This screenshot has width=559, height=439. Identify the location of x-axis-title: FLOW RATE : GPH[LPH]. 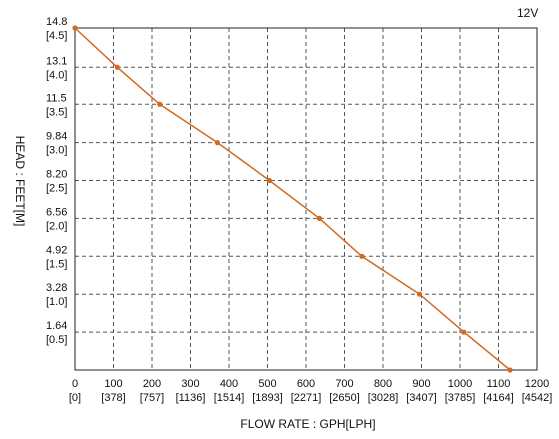
(307, 424).